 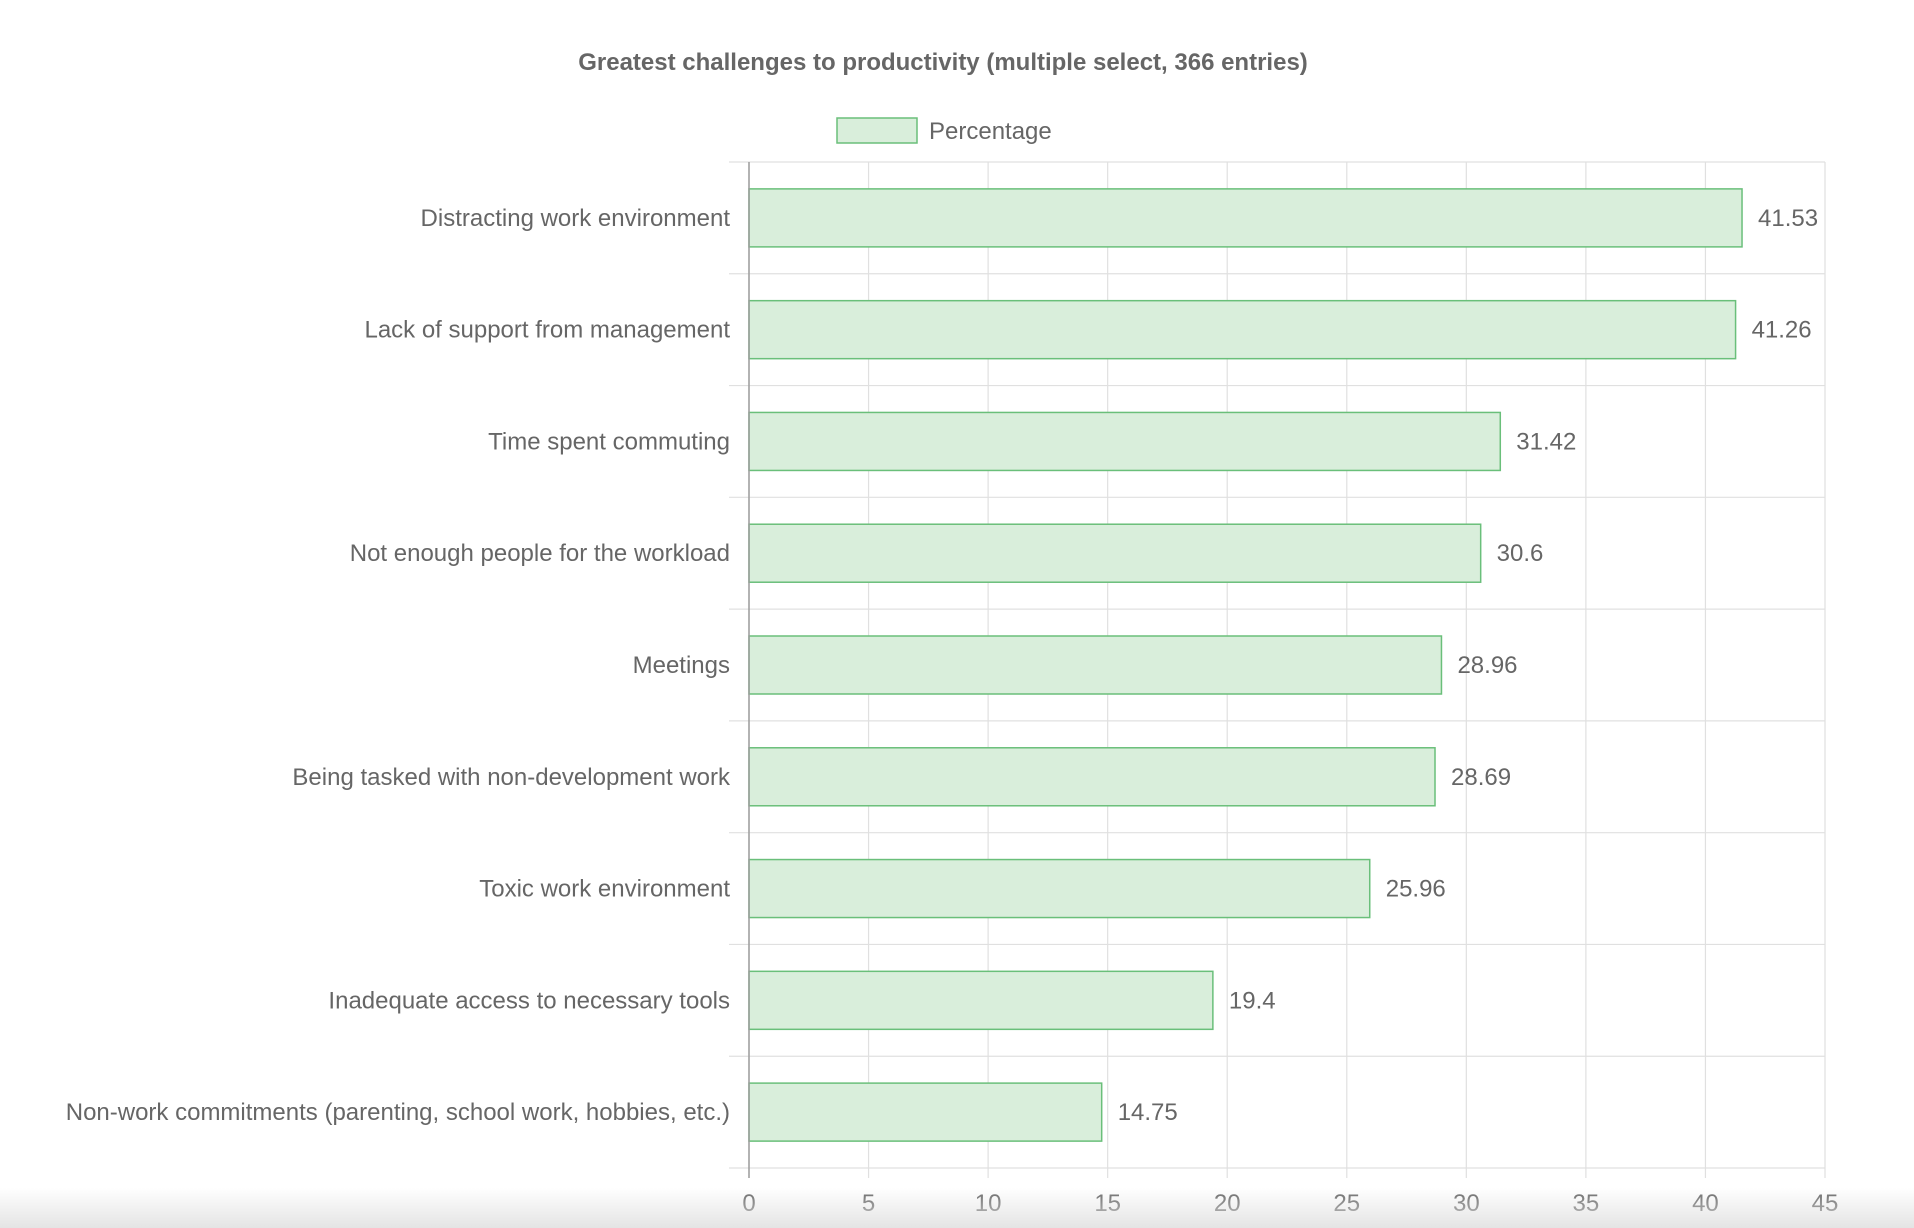 I want to click on x-tick-label: 20, so click(x=1227, y=1203).